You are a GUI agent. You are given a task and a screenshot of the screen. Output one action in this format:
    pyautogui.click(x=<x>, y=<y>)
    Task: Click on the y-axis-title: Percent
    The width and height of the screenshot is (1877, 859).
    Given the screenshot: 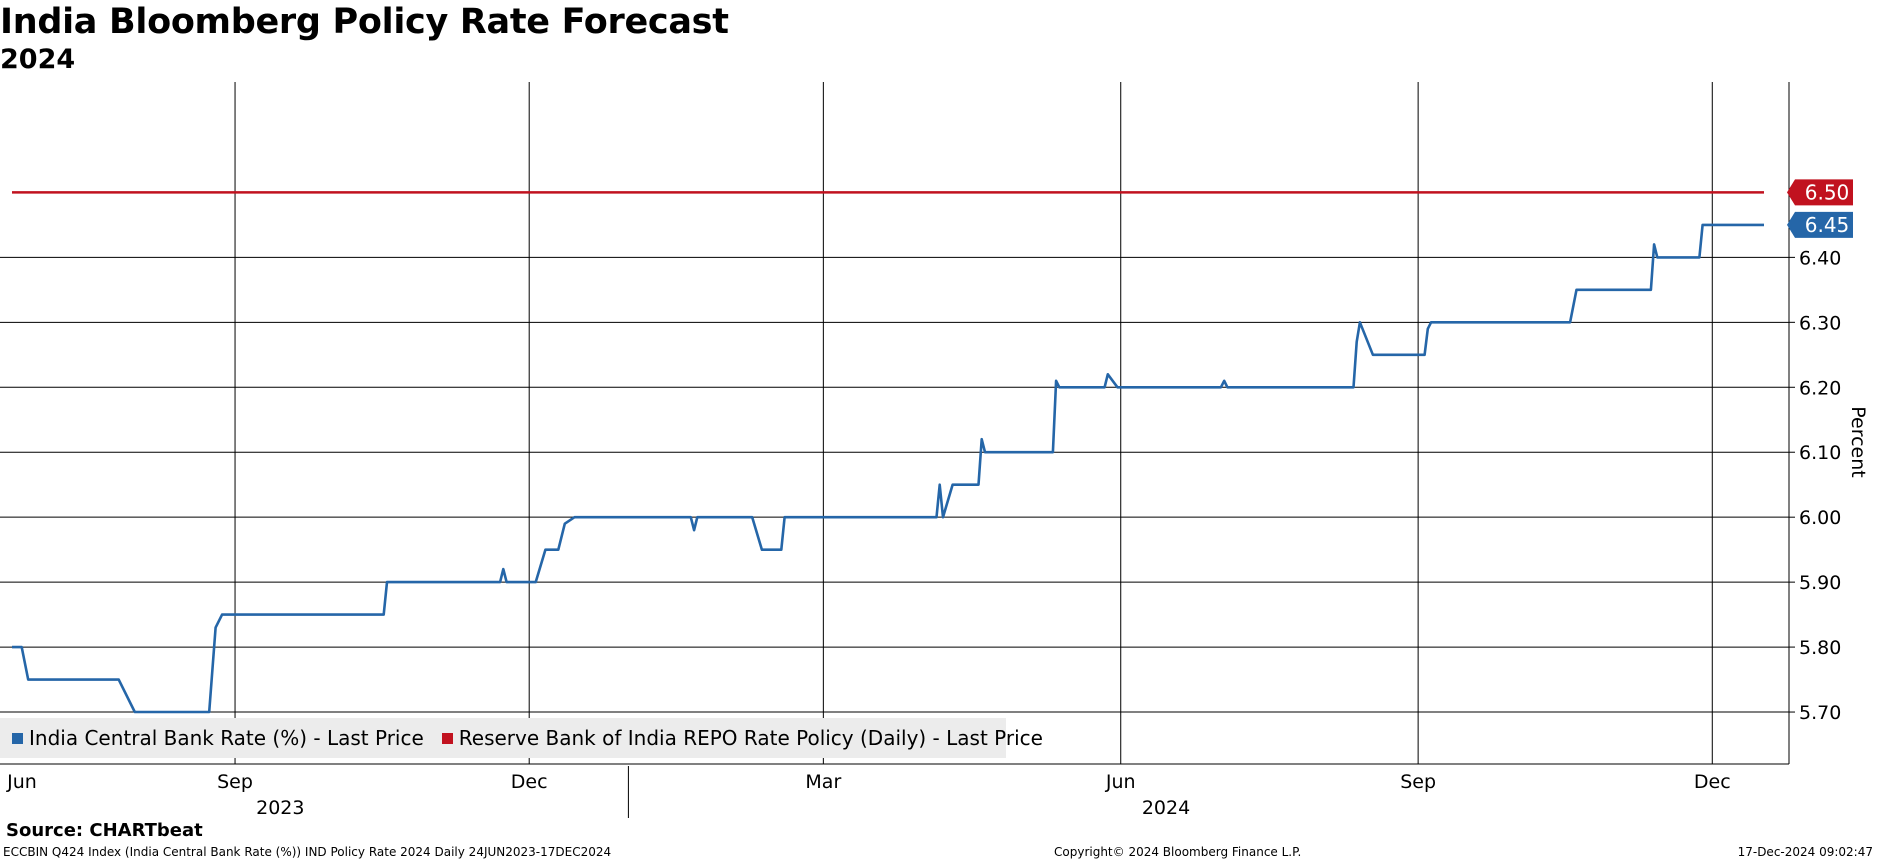 What is the action you would take?
    pyautogui.click(x=1858, y=442)
    